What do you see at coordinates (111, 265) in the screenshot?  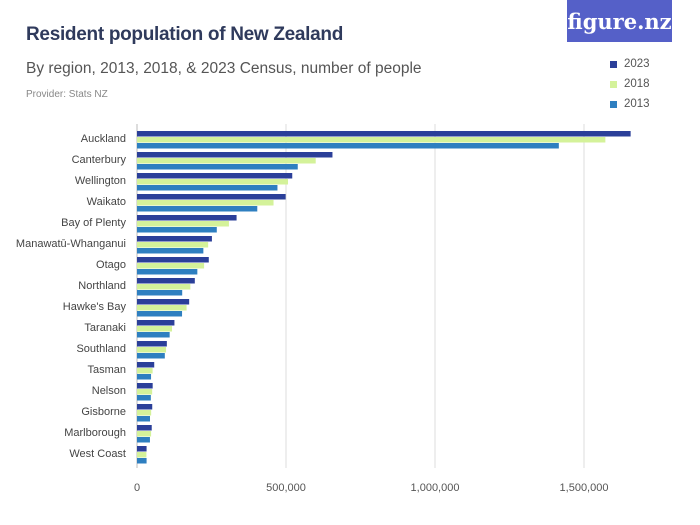 I see `category-label: Otago` at bounding box center [111, 265].